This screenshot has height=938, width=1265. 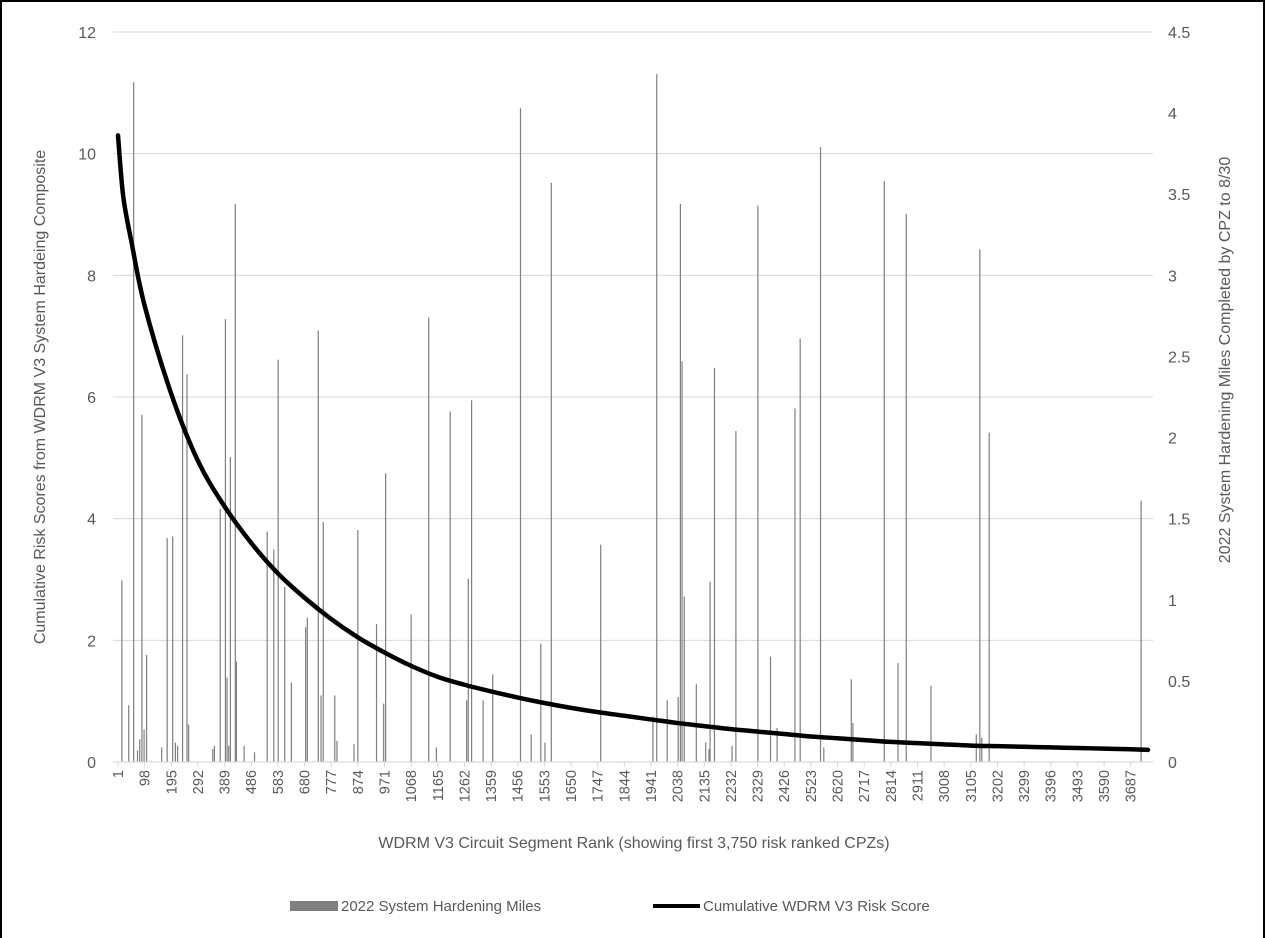 What do you see at coordinates (1179, 357) in the screenshot?
I see `y-right-tick-label: 2.5` at bounding box center [1179, 357].